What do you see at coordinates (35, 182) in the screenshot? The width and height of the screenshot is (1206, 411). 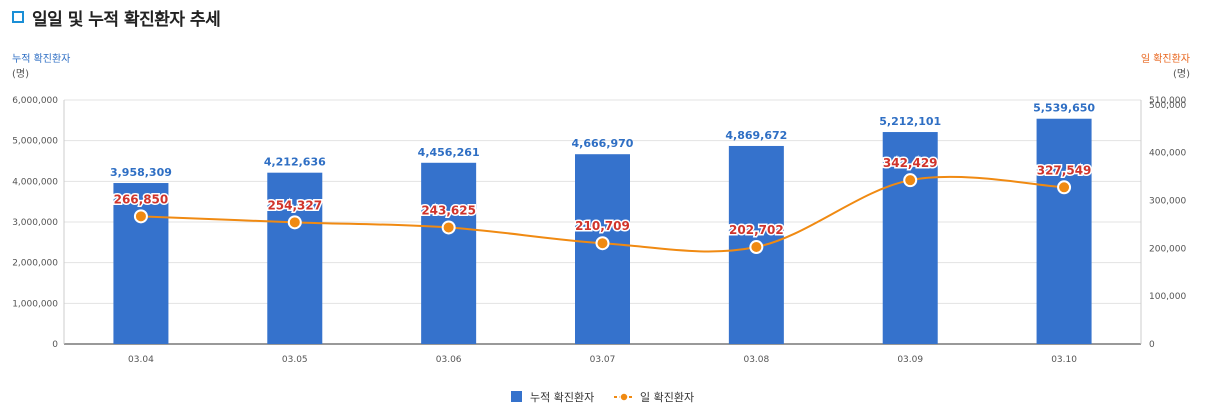 I see `left-tick-label: 4,000,000` at bounding box center [35, 182].